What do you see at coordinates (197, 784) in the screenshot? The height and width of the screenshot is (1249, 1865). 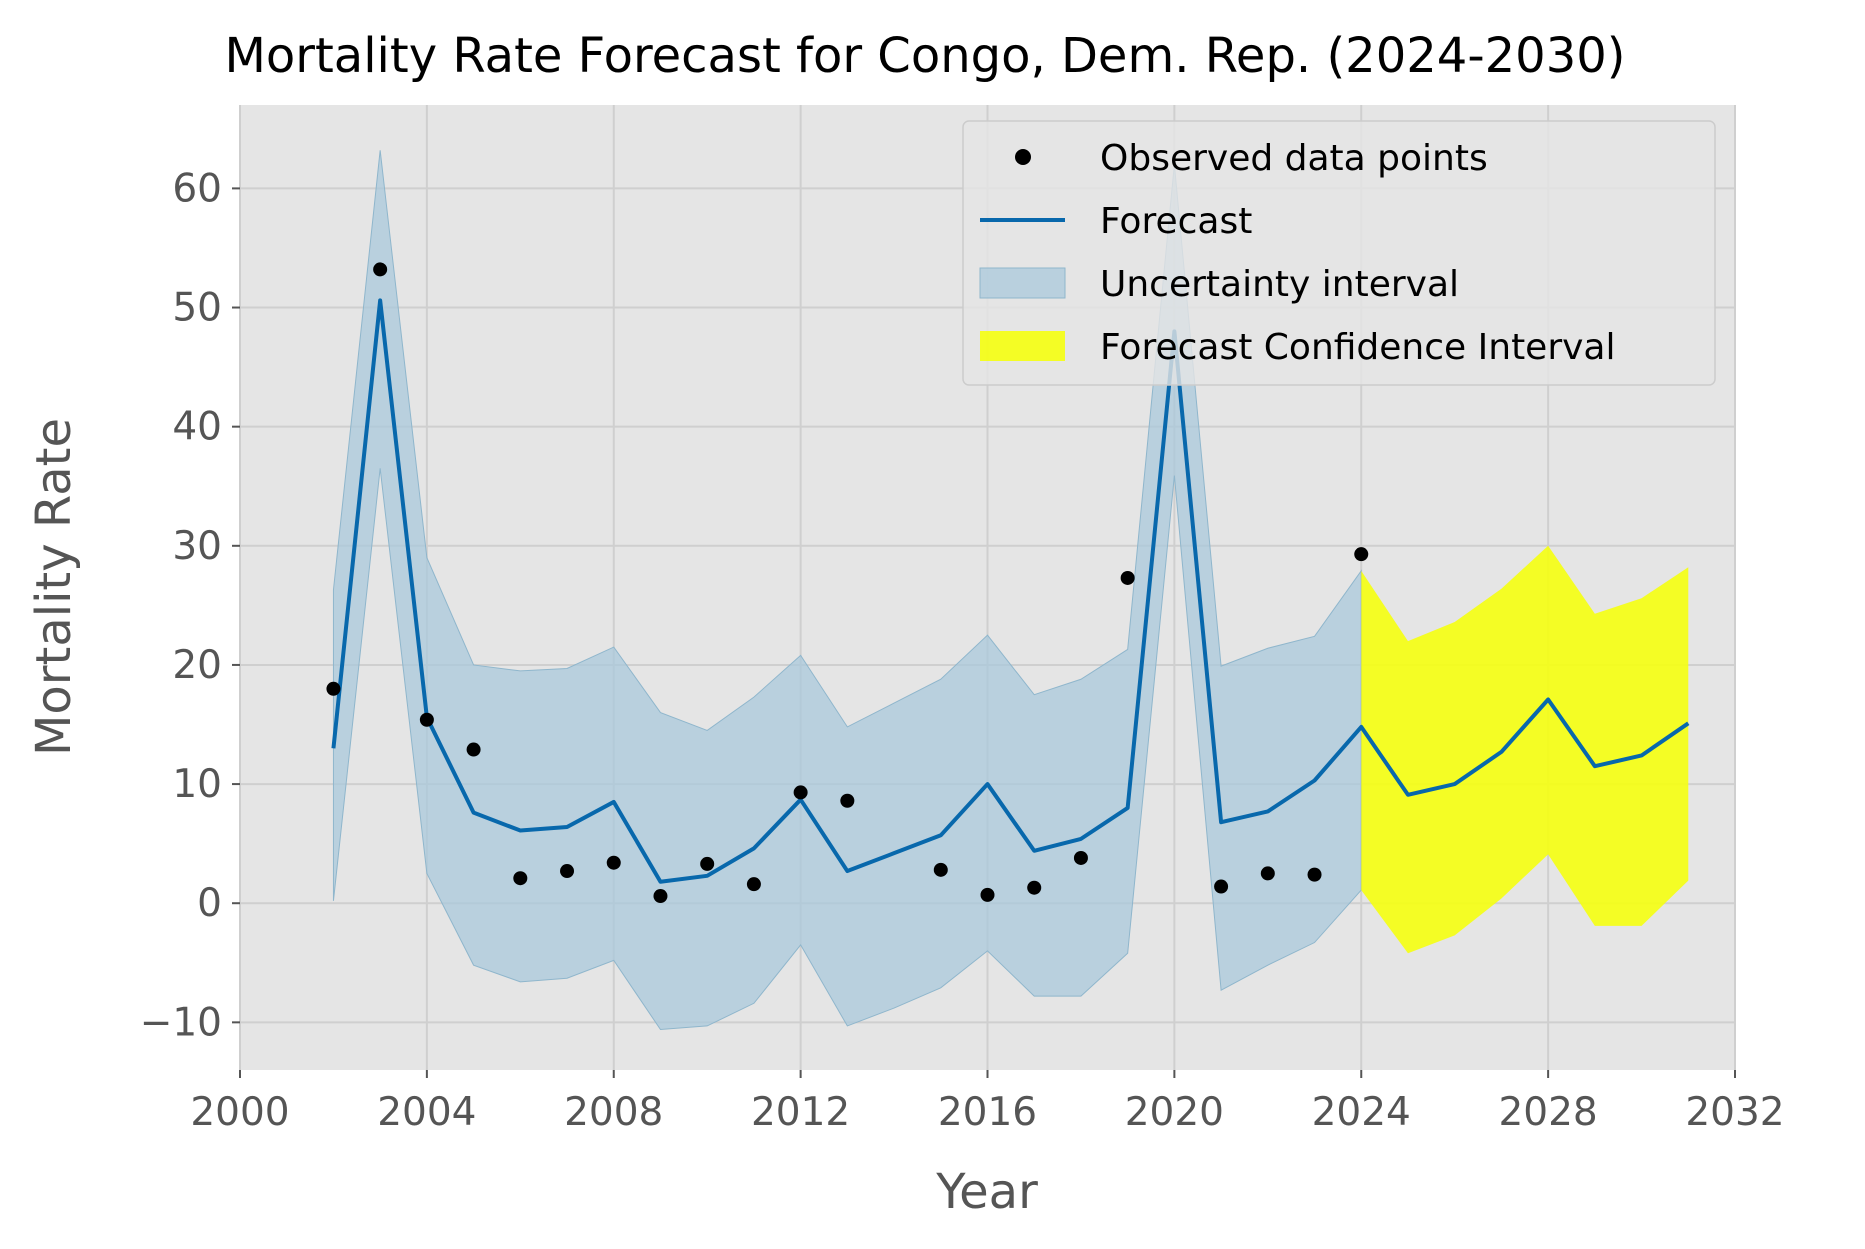 I see `y-tick-label: 10` at bounding box center [197, 784].